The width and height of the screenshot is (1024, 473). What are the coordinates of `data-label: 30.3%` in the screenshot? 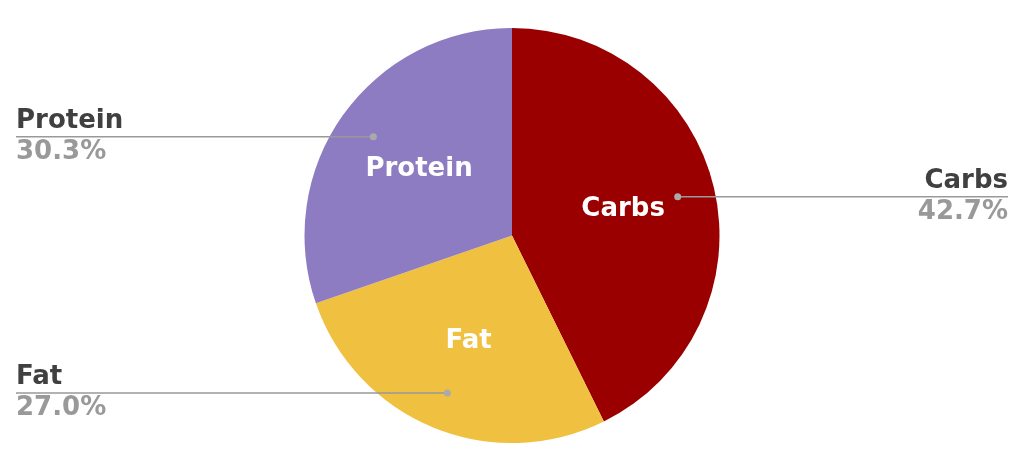 It's located at (61, 149).